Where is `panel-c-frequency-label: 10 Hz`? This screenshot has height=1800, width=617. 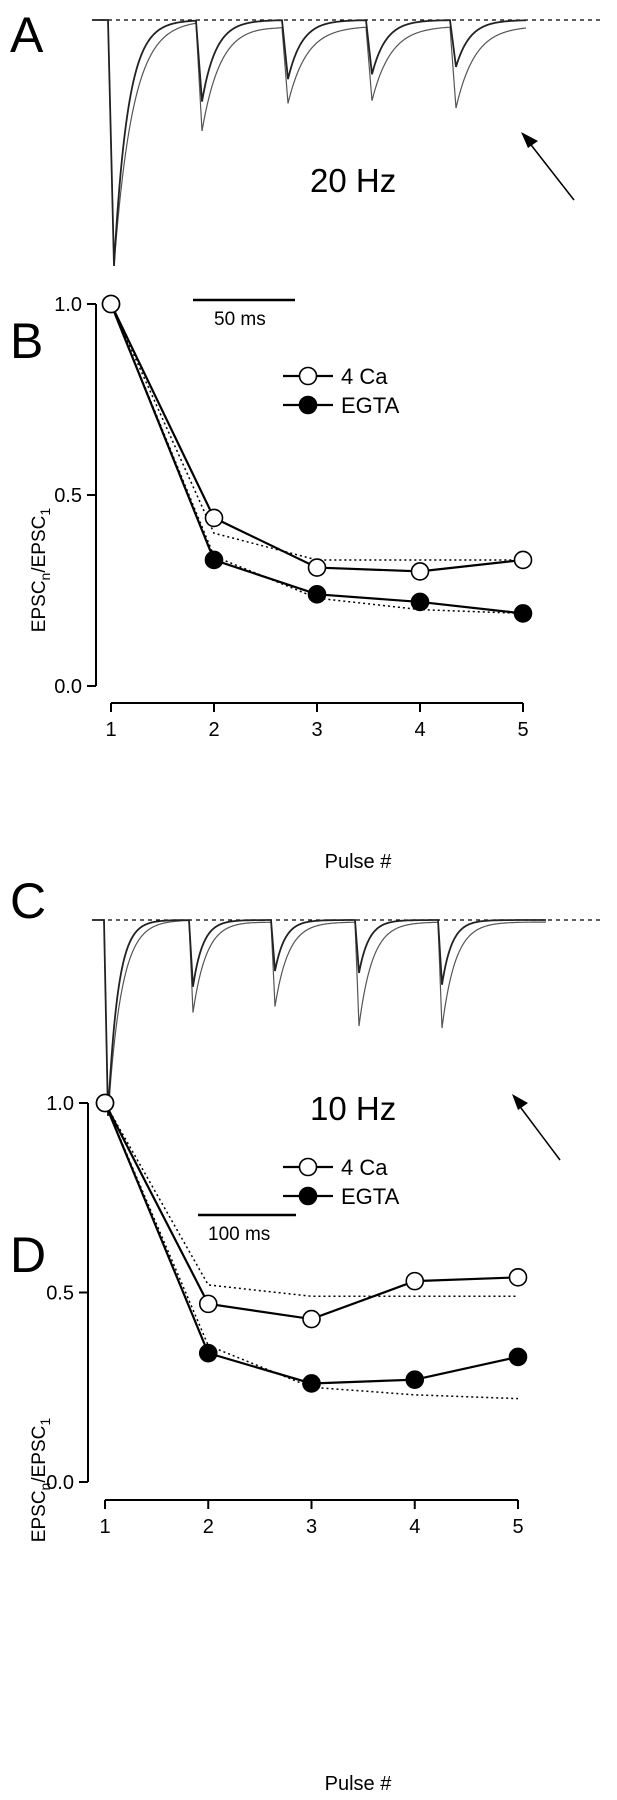 panel-c-frequency-label: 10 Hz is located at coordinates (353, 1108).